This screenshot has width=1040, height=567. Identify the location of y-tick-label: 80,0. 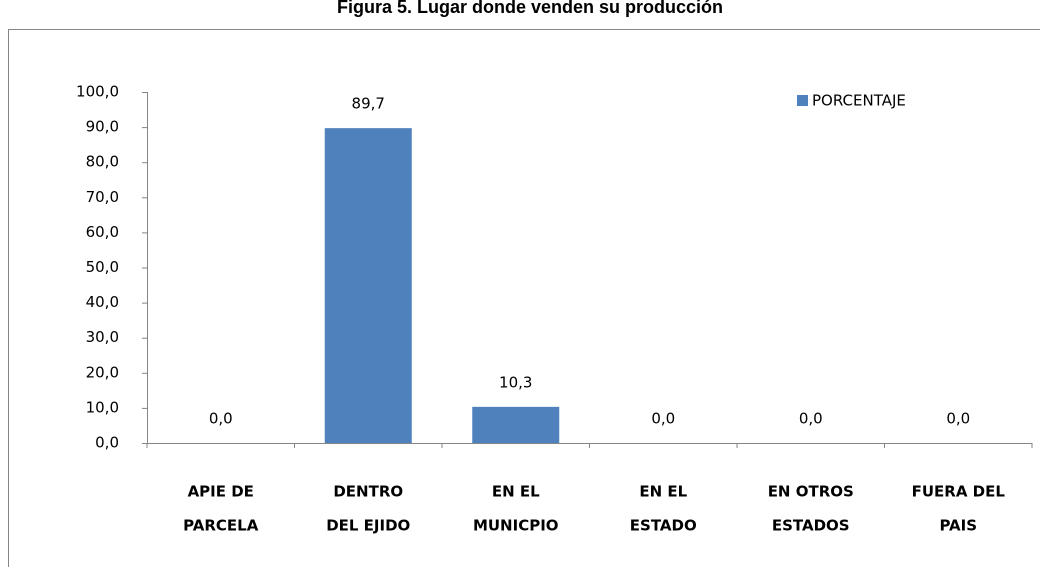
(102, 162).